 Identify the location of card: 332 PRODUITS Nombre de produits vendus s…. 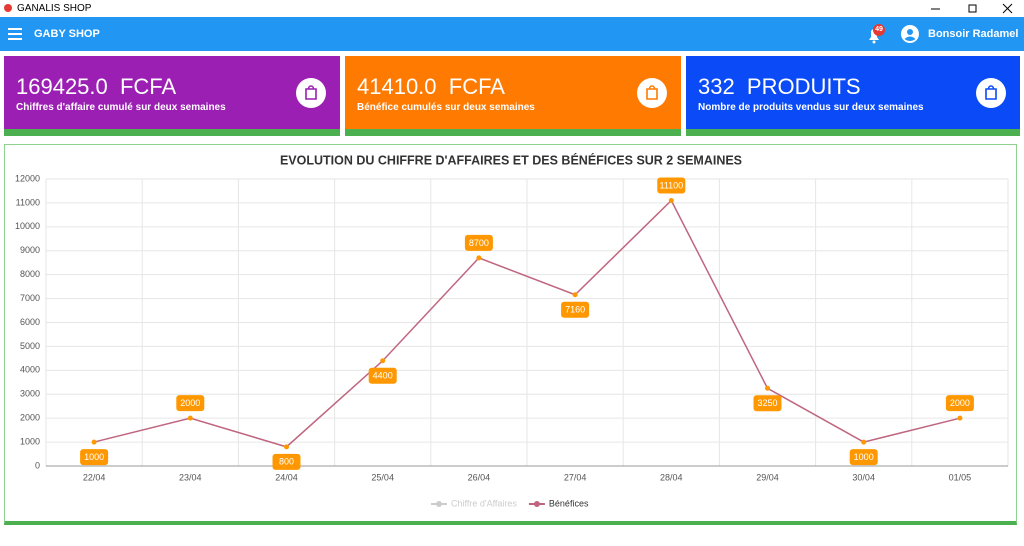
(853, 96).